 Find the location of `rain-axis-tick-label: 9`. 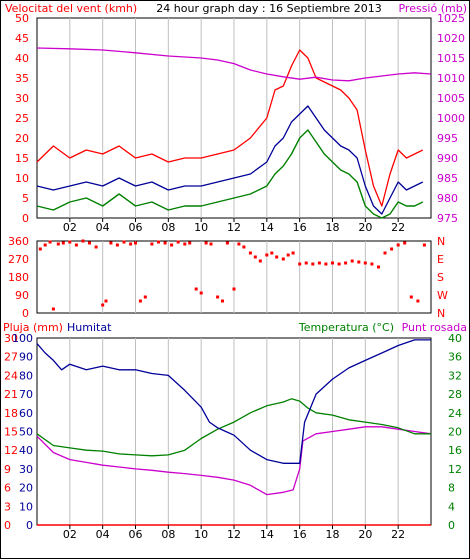

rain-axis-tick-label: 9 is located at coordinates (7, 469).